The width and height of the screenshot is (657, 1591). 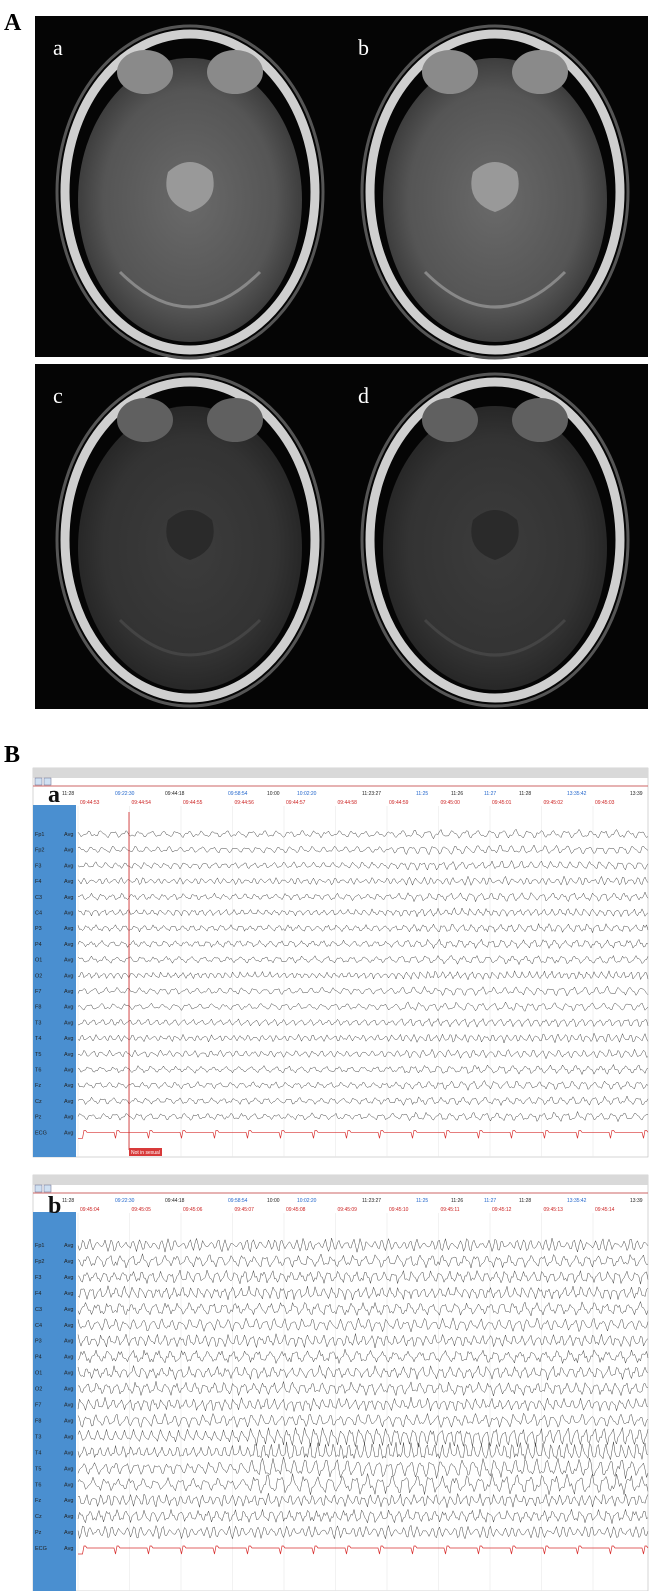 I want to click on channel-label: Fp1, so click(x=39, y=835).